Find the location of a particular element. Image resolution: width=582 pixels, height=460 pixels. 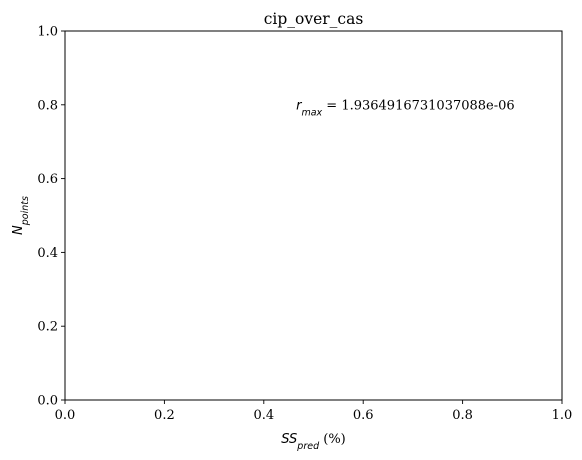

y-tick-label: 0.8 is located at coordinates (47, 105).